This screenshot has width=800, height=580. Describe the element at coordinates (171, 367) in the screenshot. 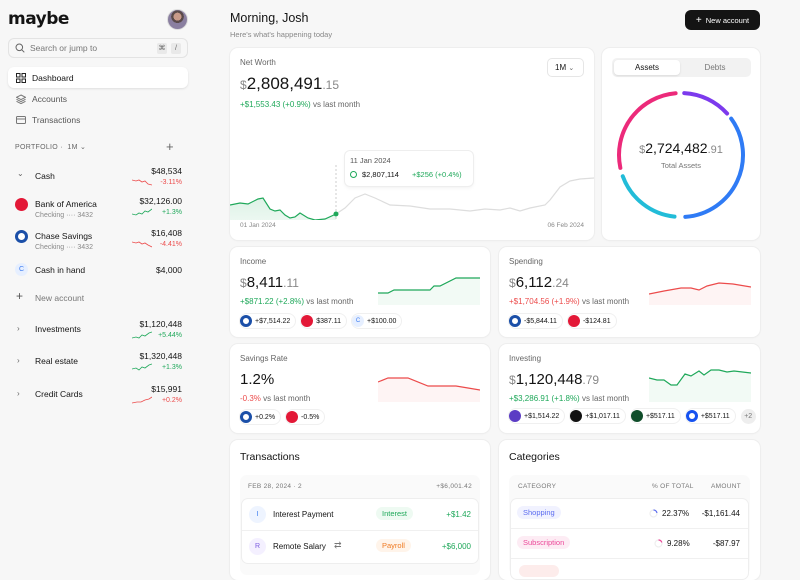

I see `group-change: +1.3%` at that location.